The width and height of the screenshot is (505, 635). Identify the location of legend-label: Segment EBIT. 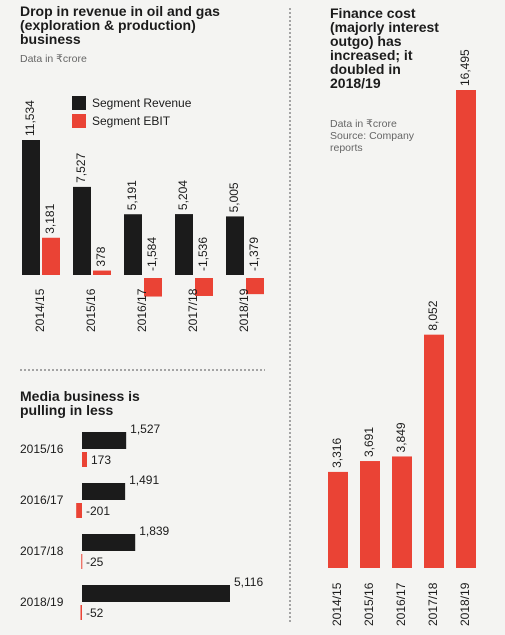
(131, 121).